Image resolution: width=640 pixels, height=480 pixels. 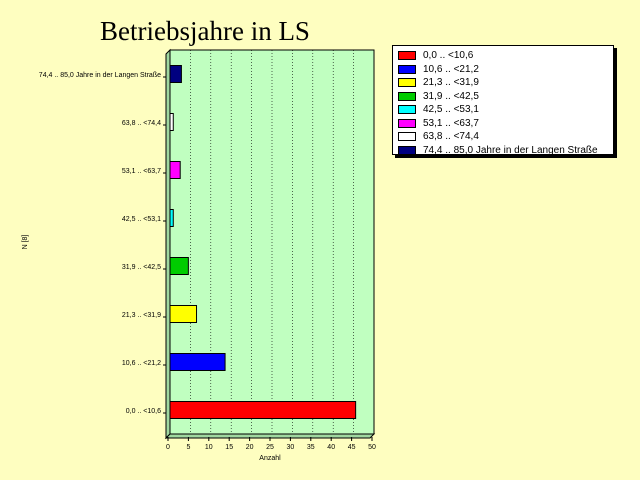 I want to click on x-tick-label: 10, so click(x=209, y=447).